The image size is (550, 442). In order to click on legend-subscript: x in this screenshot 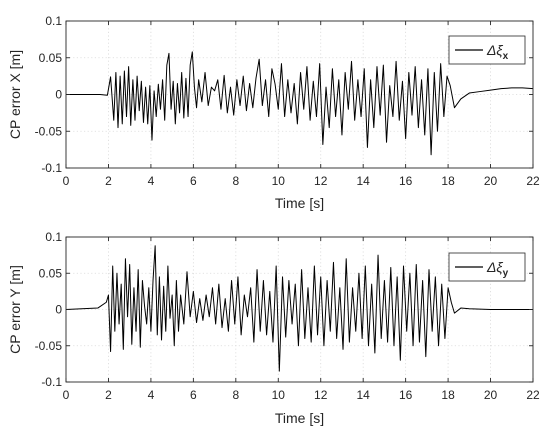, I will do `click(506, 56)`.